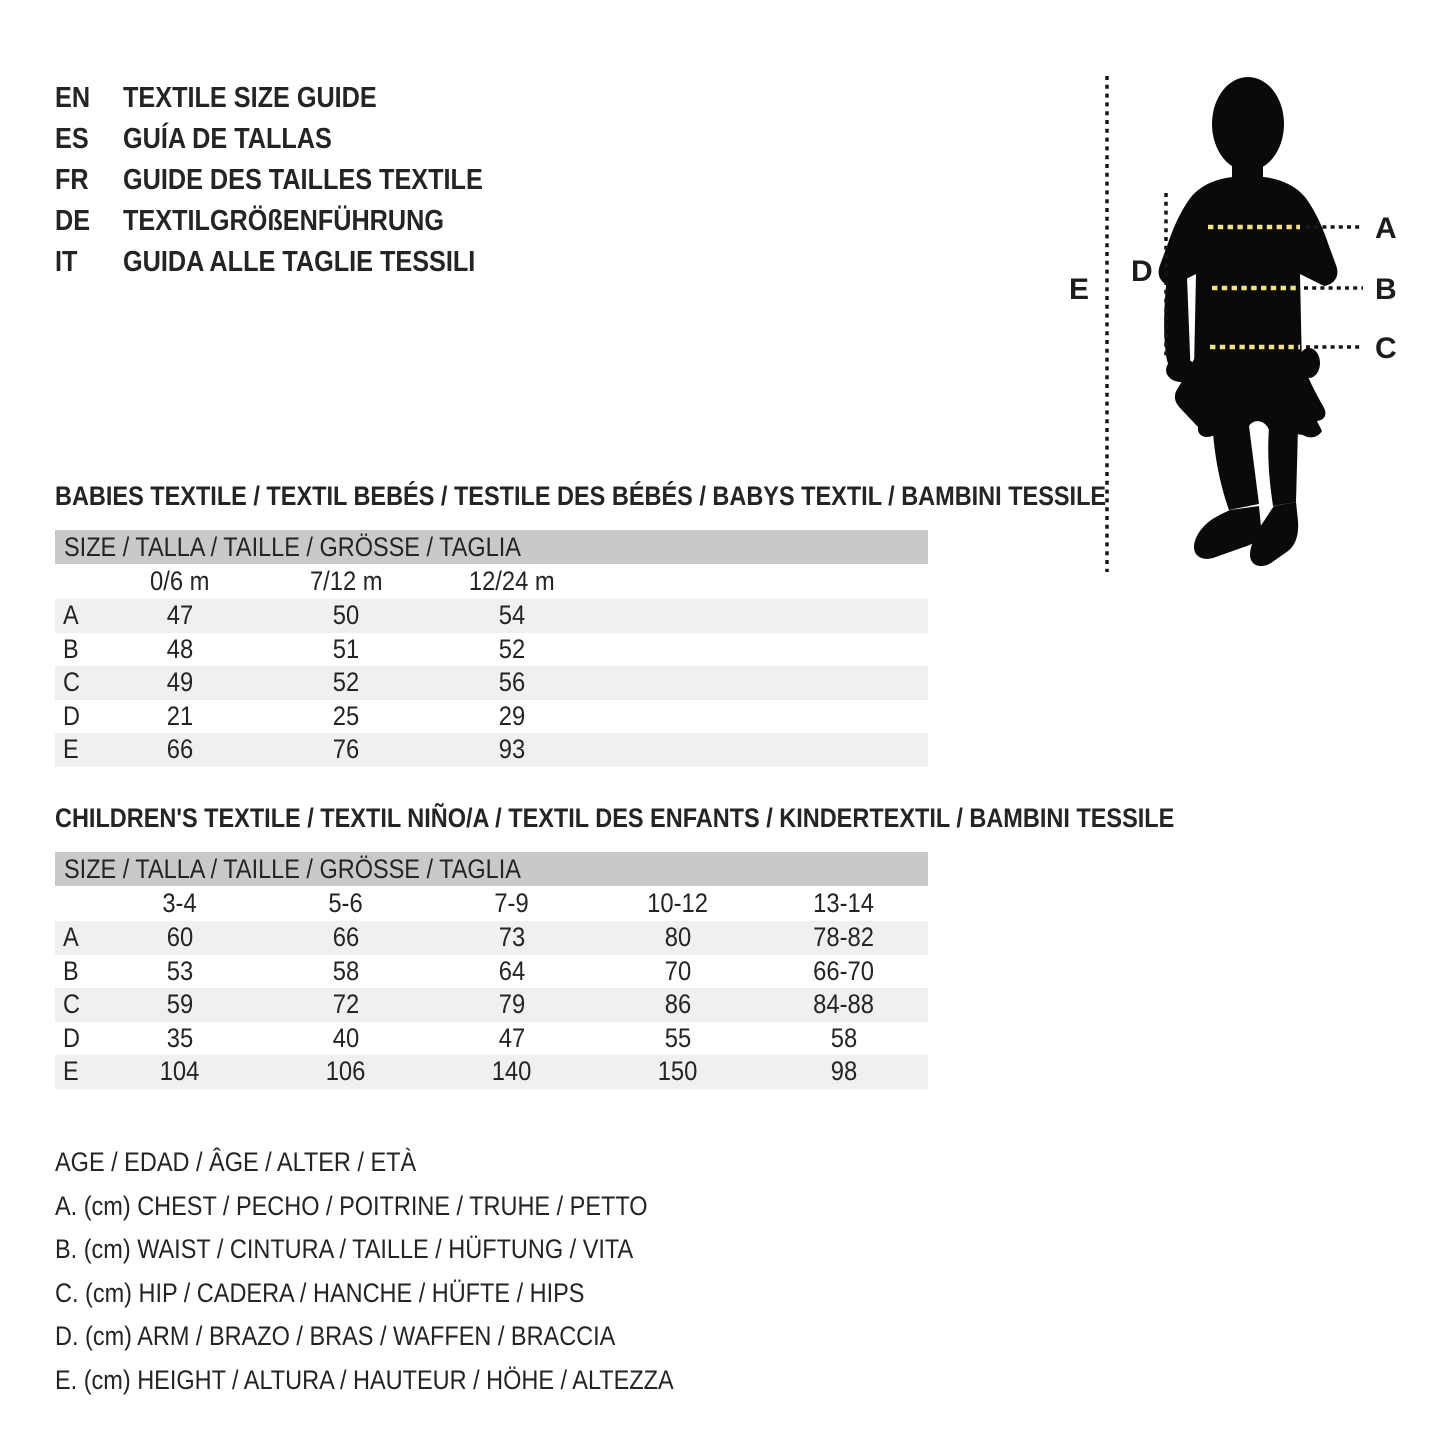 This screenshot has height=1445, width=1445. I want to click on table-cell: 98, so click(844, 1071).